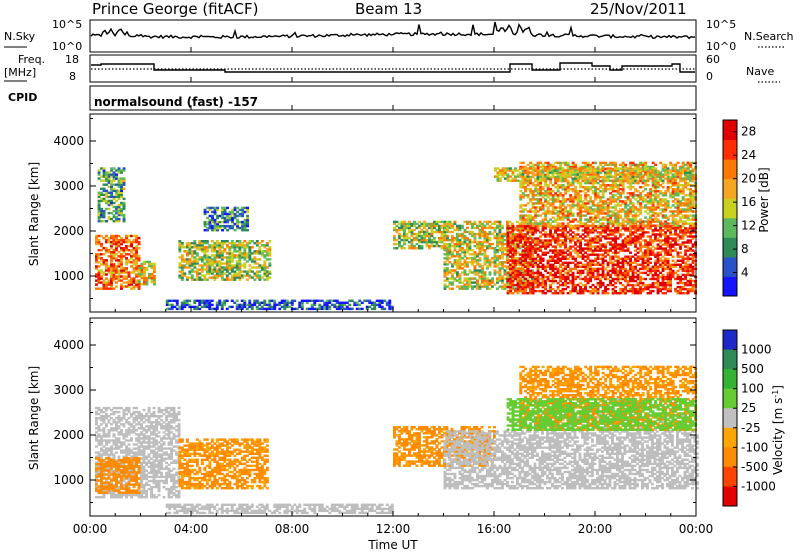  I want to click on cpid-program: normalsound (fast) -157, so click(176, 102).